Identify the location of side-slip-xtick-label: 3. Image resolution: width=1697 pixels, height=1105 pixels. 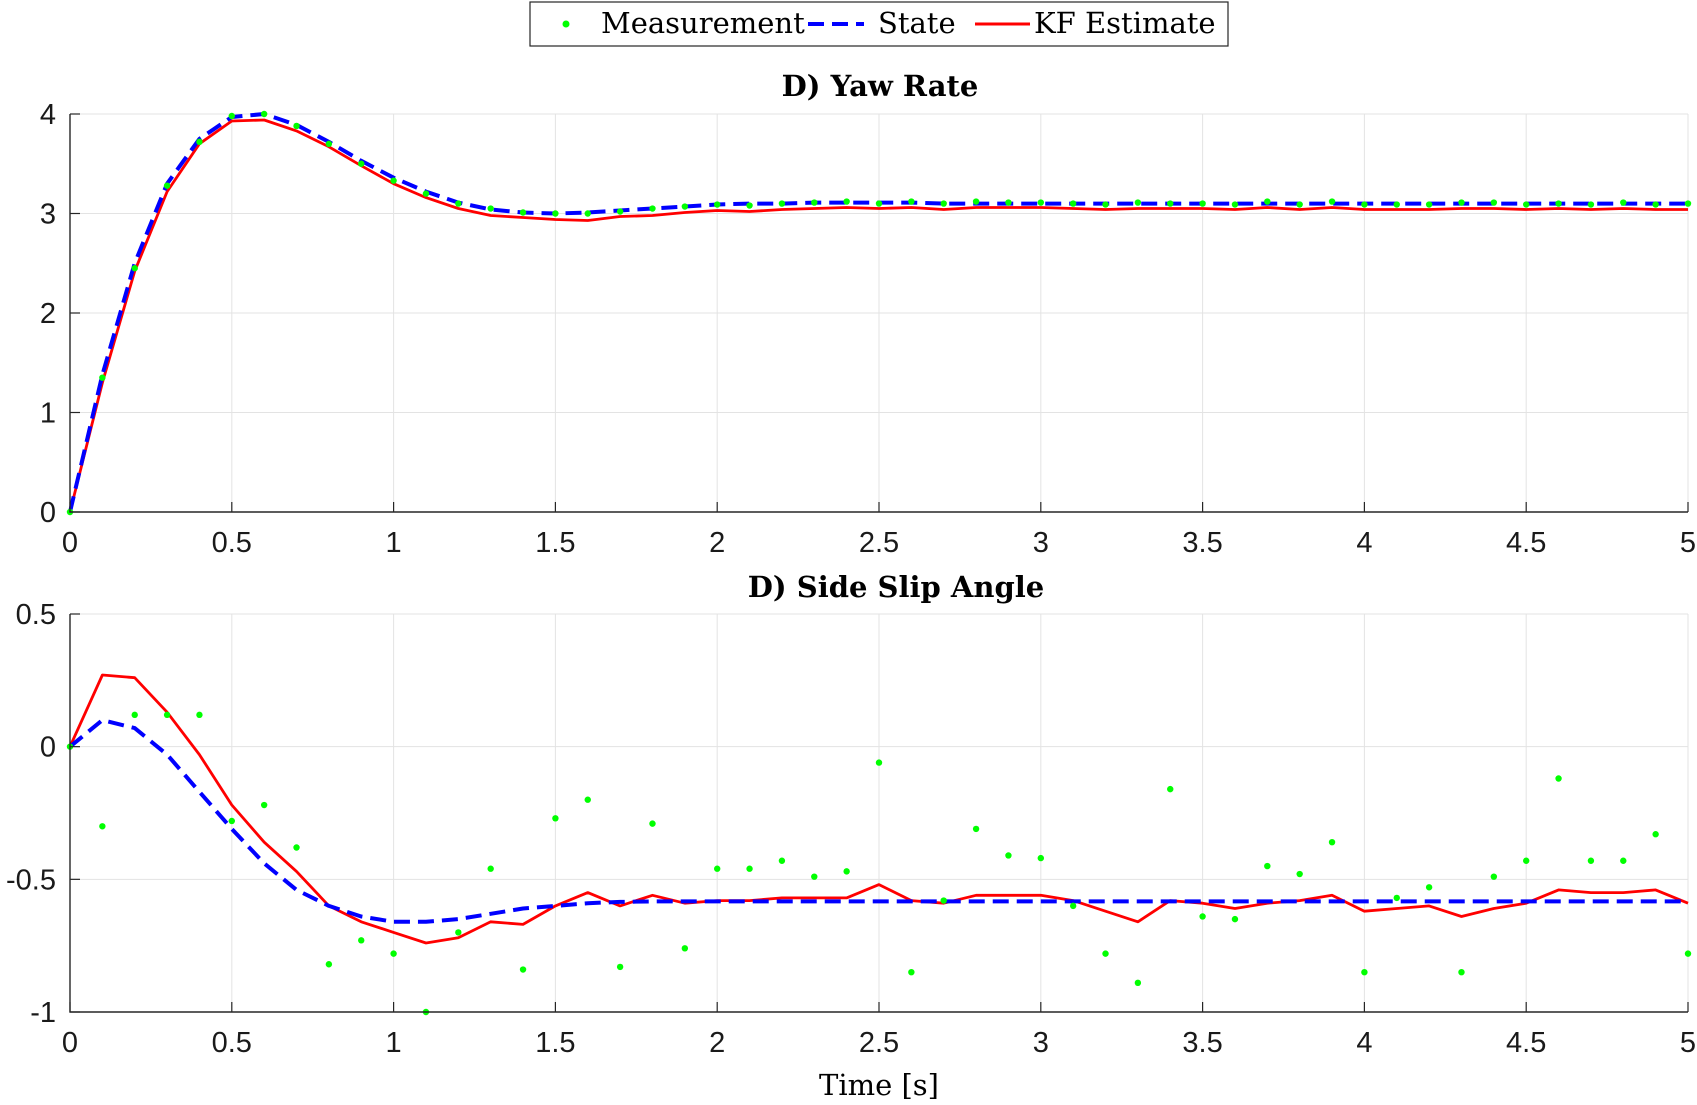
(1041, 1043).